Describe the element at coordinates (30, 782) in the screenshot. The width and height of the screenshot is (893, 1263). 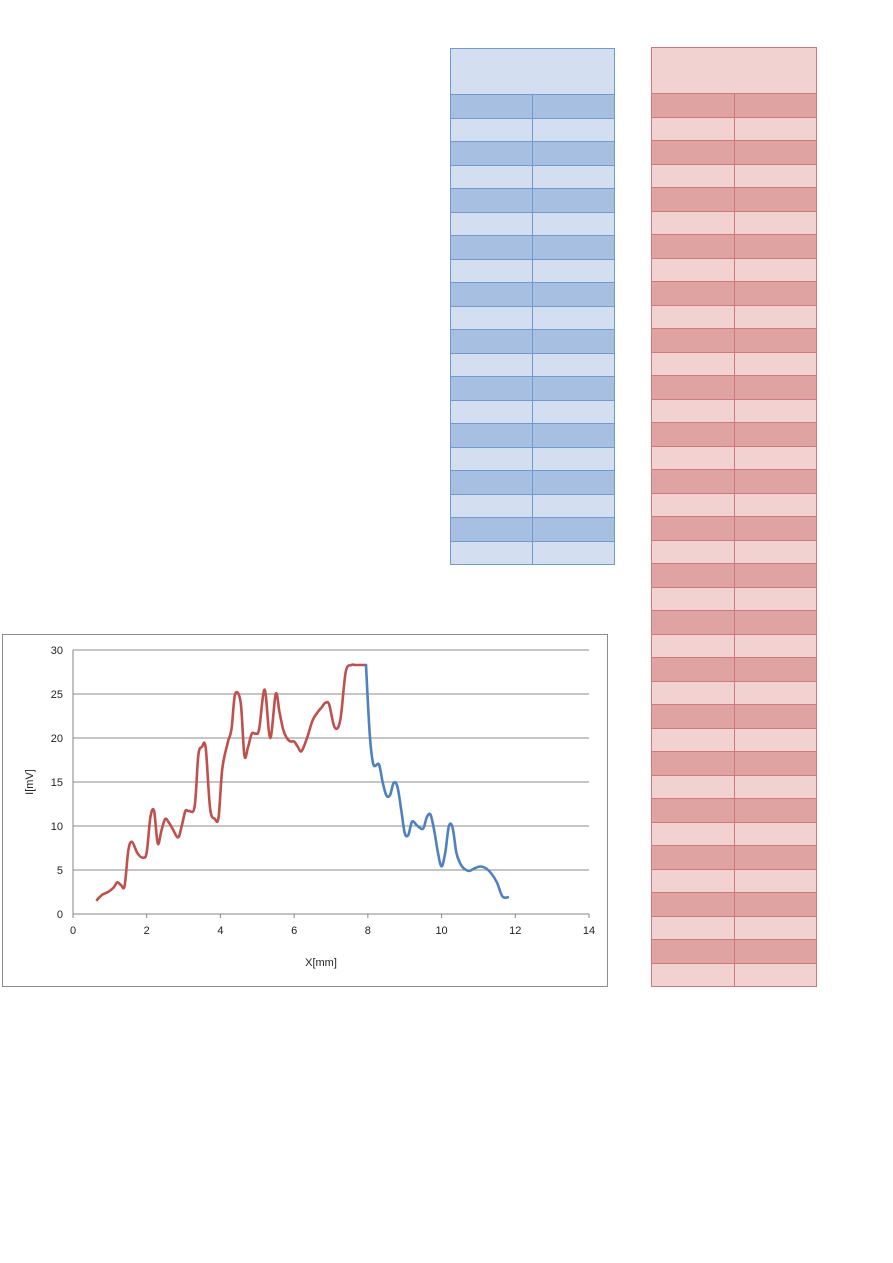
I see `y-axis-label: I[mV]` at that location.